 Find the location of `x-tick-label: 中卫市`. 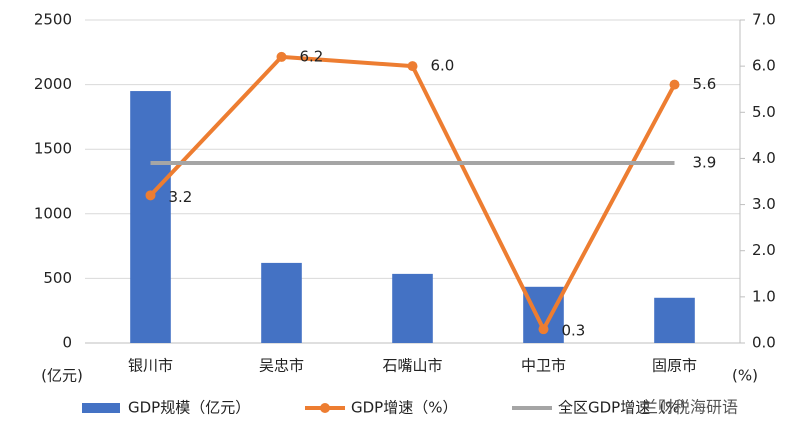

x-tick-label: 中卫市 is located at coordinates (543, 366).